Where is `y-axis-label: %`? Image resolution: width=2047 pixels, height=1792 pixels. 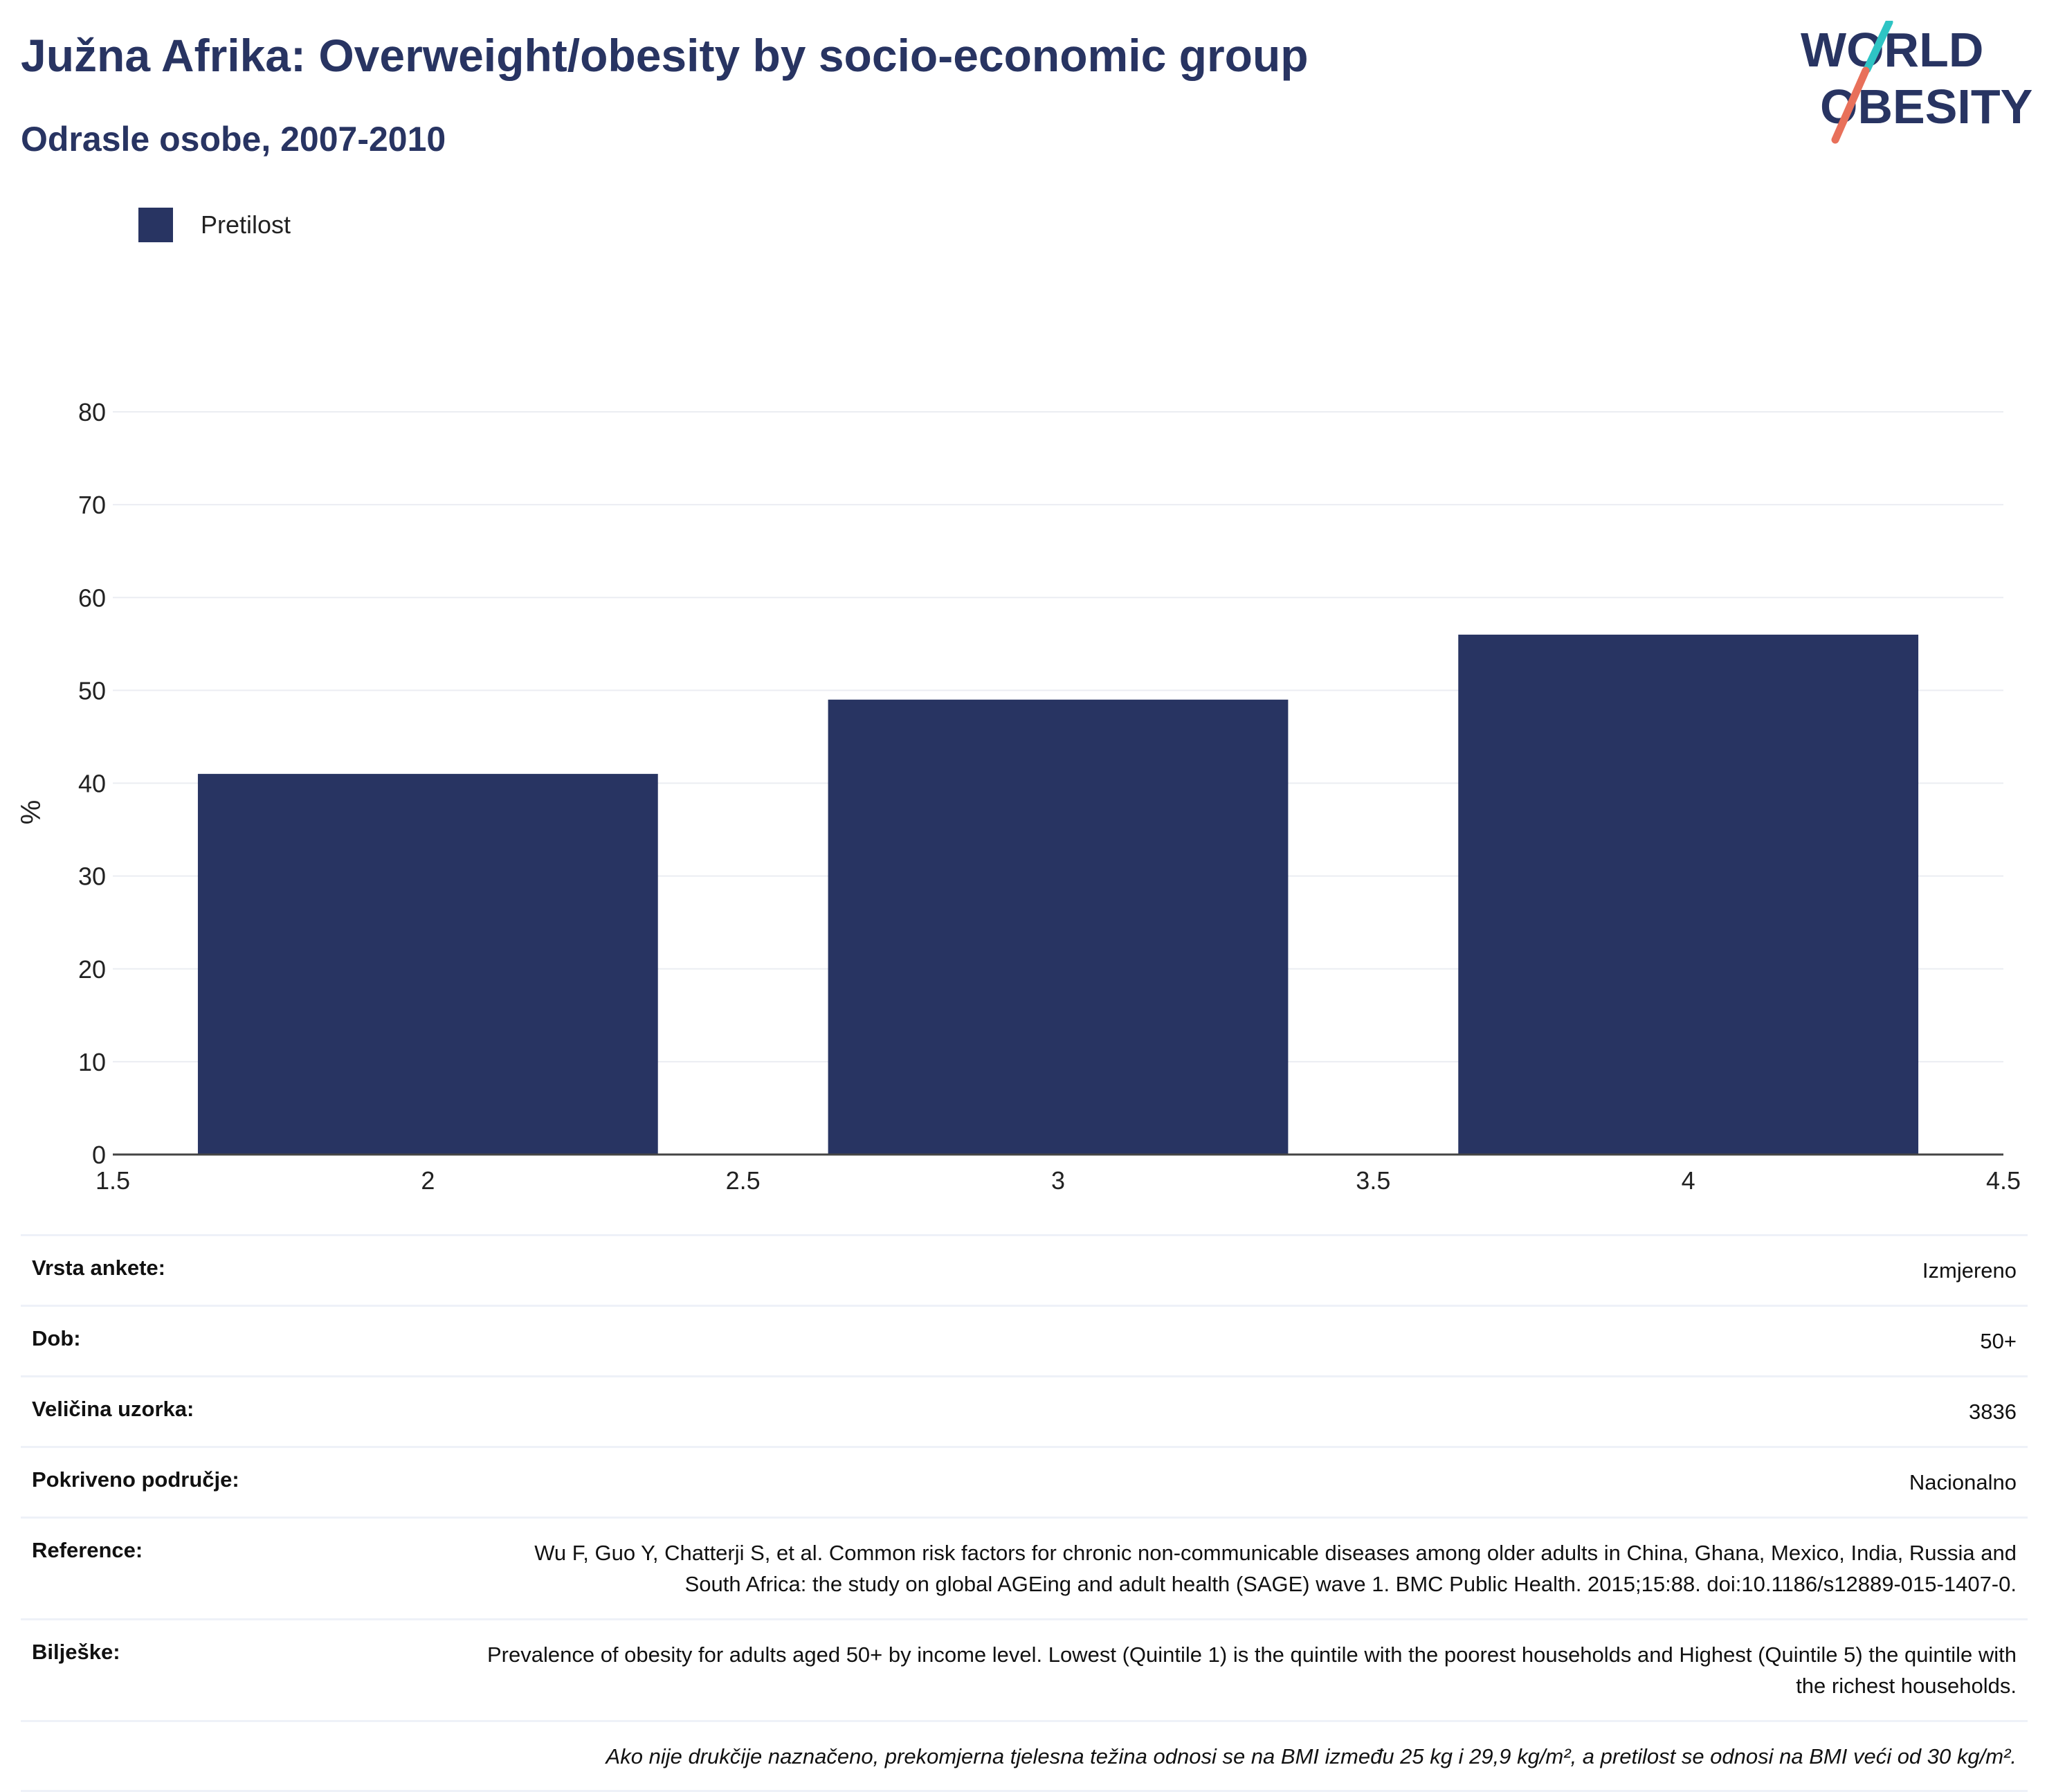
y-axis-label: % is located at coordinates (31, 812).